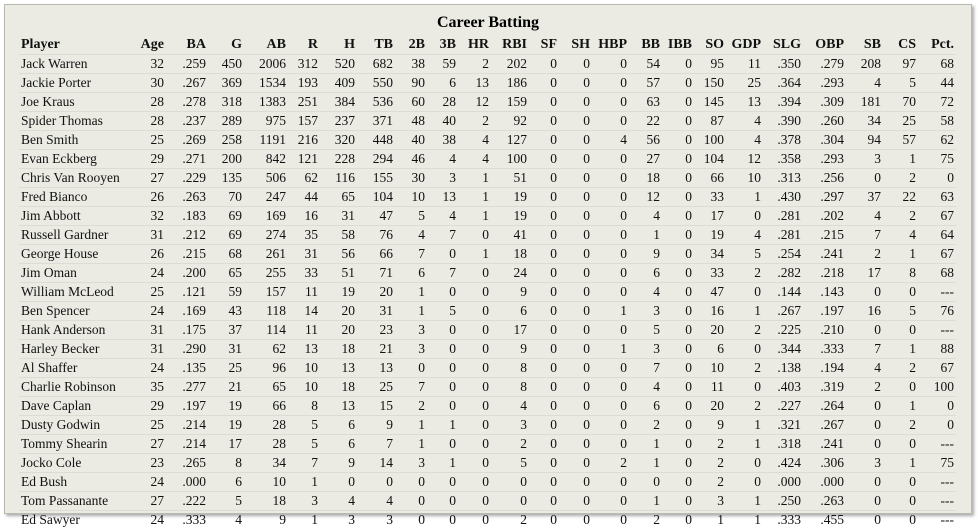  I want to click on stat-cell: .281, so click(783, 235).